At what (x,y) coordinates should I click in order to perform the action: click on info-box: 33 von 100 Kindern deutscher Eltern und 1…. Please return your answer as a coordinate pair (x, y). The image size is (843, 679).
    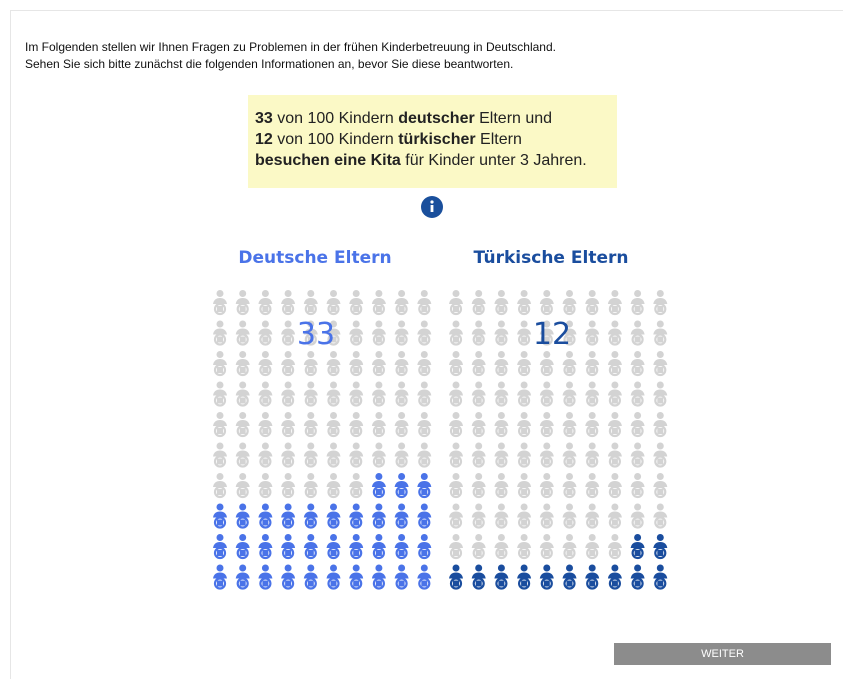
    Looking at the image, I should click on (432, 141).